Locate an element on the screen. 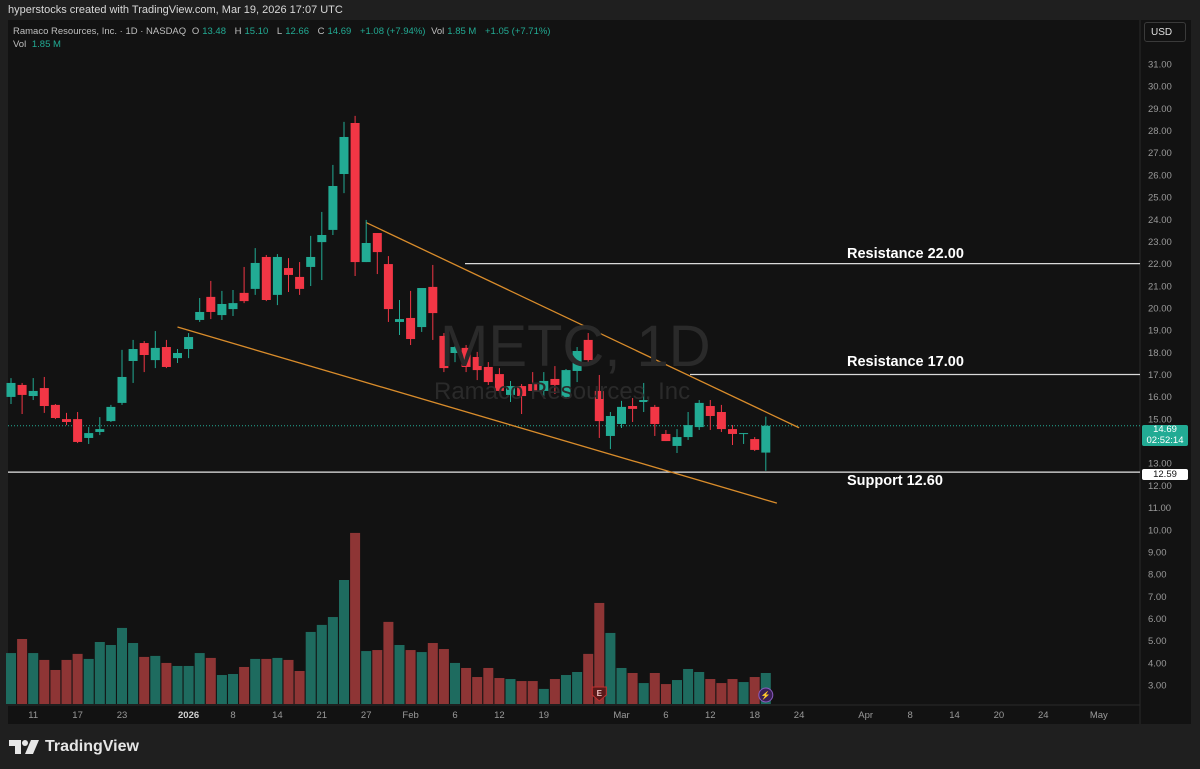  earnings-marker-label: E is located at coordinates (600, 693).